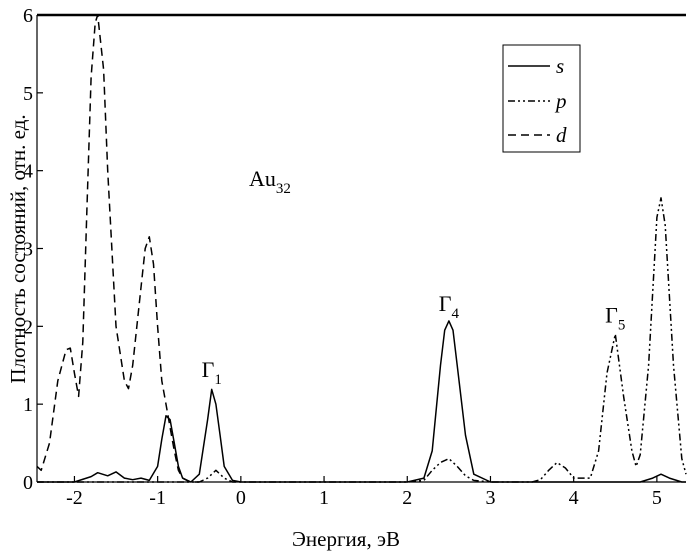 This screenshot has width=691, height=554. I want to click on y-tick-label: 4, so click(28, 172).